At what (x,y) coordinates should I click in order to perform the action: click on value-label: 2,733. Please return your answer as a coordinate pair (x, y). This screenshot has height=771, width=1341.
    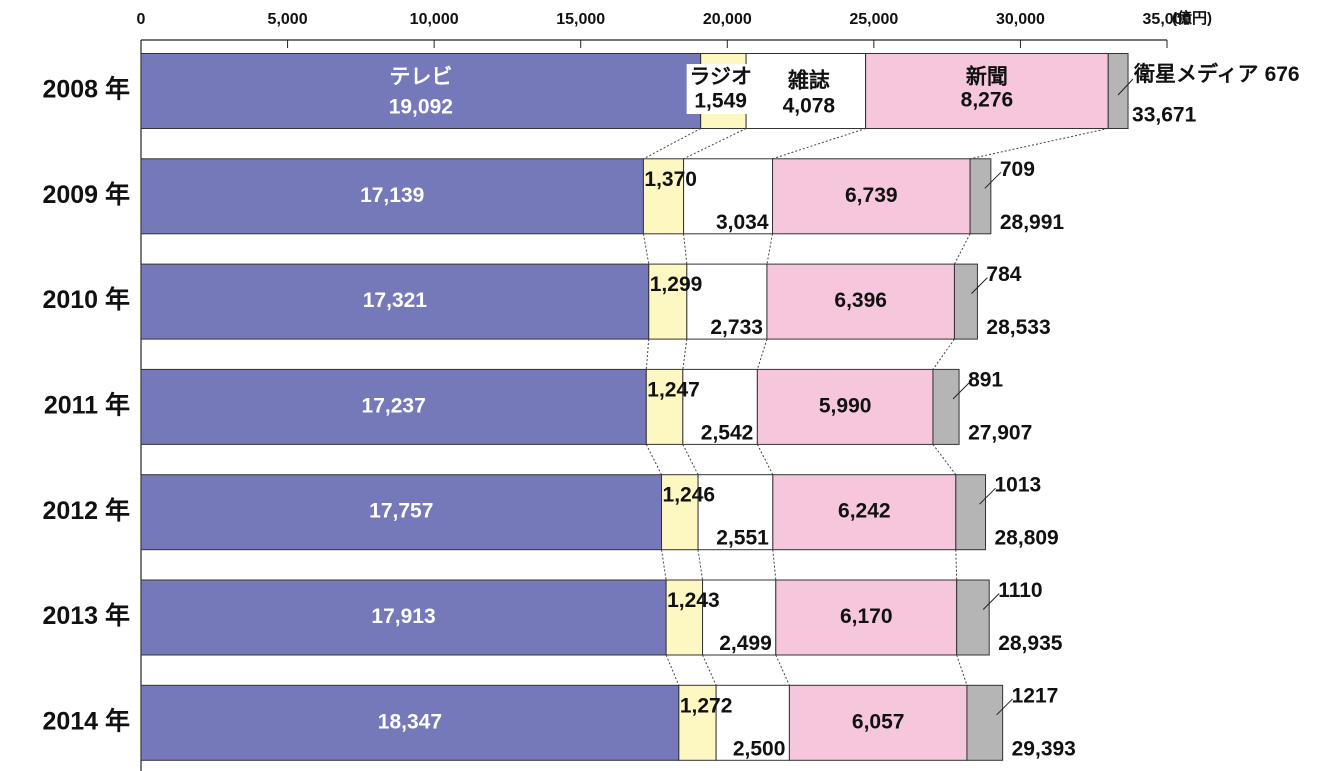
    Looking at the image, I should click on (736, 327).